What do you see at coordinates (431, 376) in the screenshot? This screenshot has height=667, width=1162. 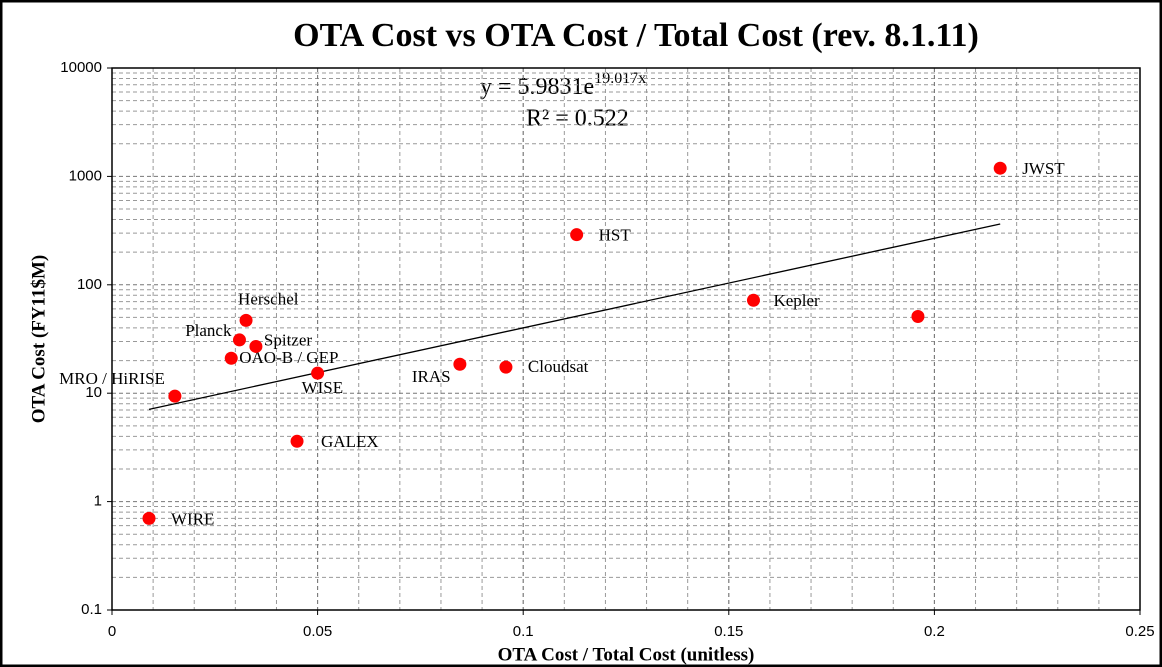 I see `point-label: IRAS` at bounding box center [431, 376].